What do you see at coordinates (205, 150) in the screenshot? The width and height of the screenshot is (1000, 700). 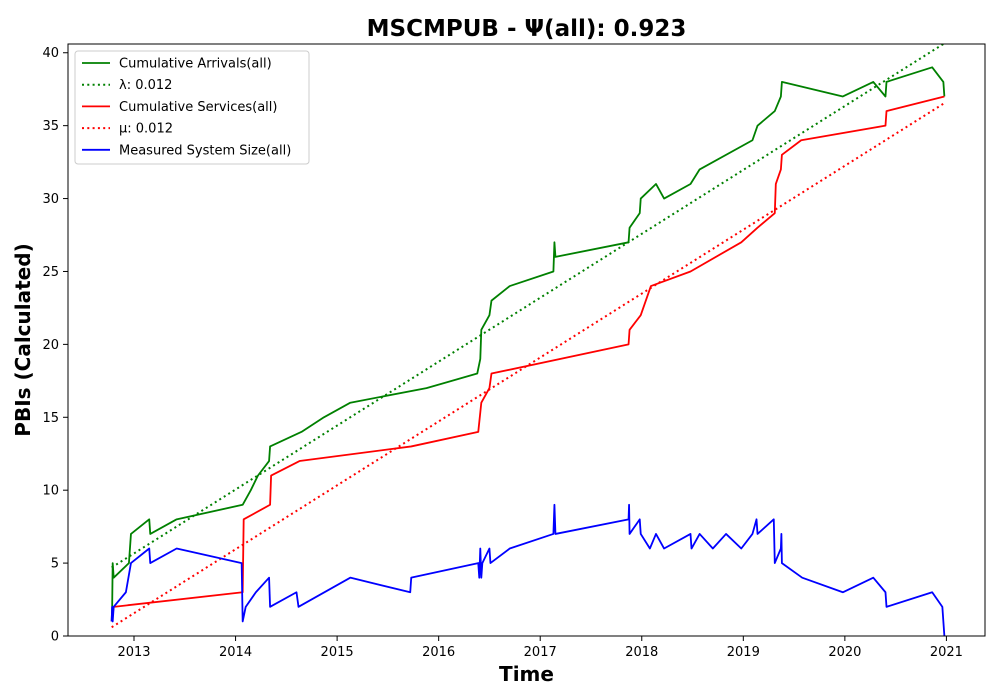 I see `legend-entry: Measured System Size(all)` at bounding box center [205, 150].